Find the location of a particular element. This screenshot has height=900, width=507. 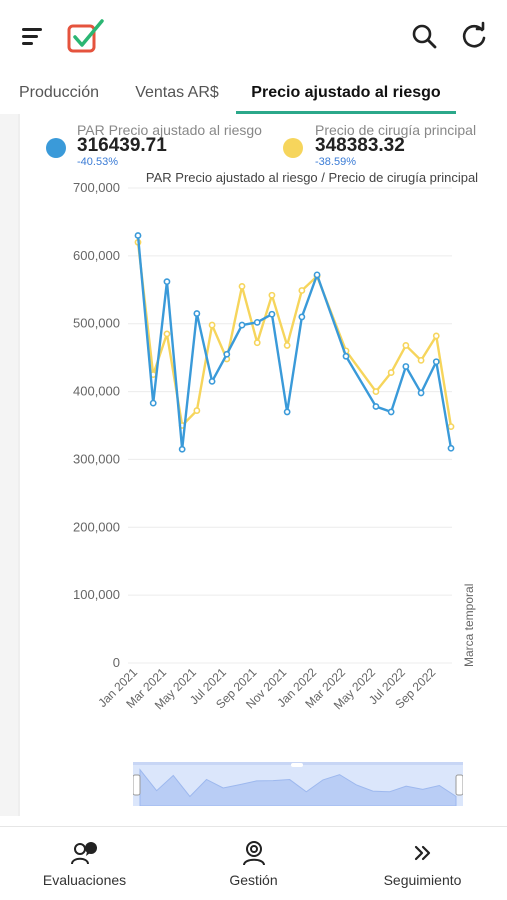

hamburger-menu-icon is located at coordinates (33, 36).